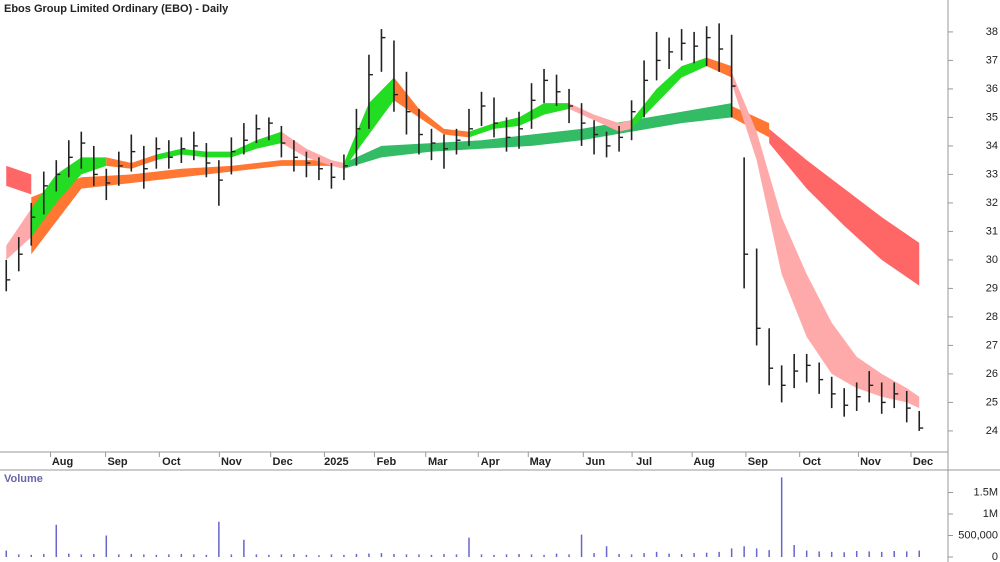 This screenshot has height=562, width=1000. I want to click on y-tick-label: 27, so click(992, 345).